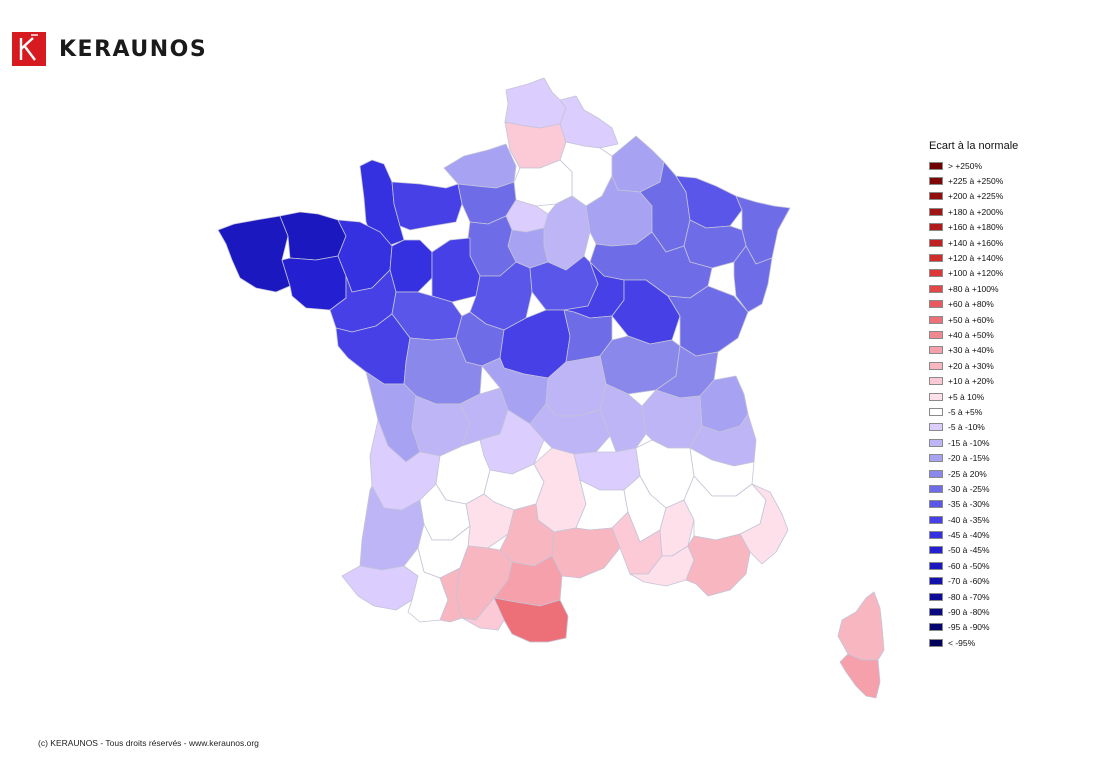 This screenshot has width=1098, height=777. I want to click on legend-label: +10 à +20%, so click(971, 381).